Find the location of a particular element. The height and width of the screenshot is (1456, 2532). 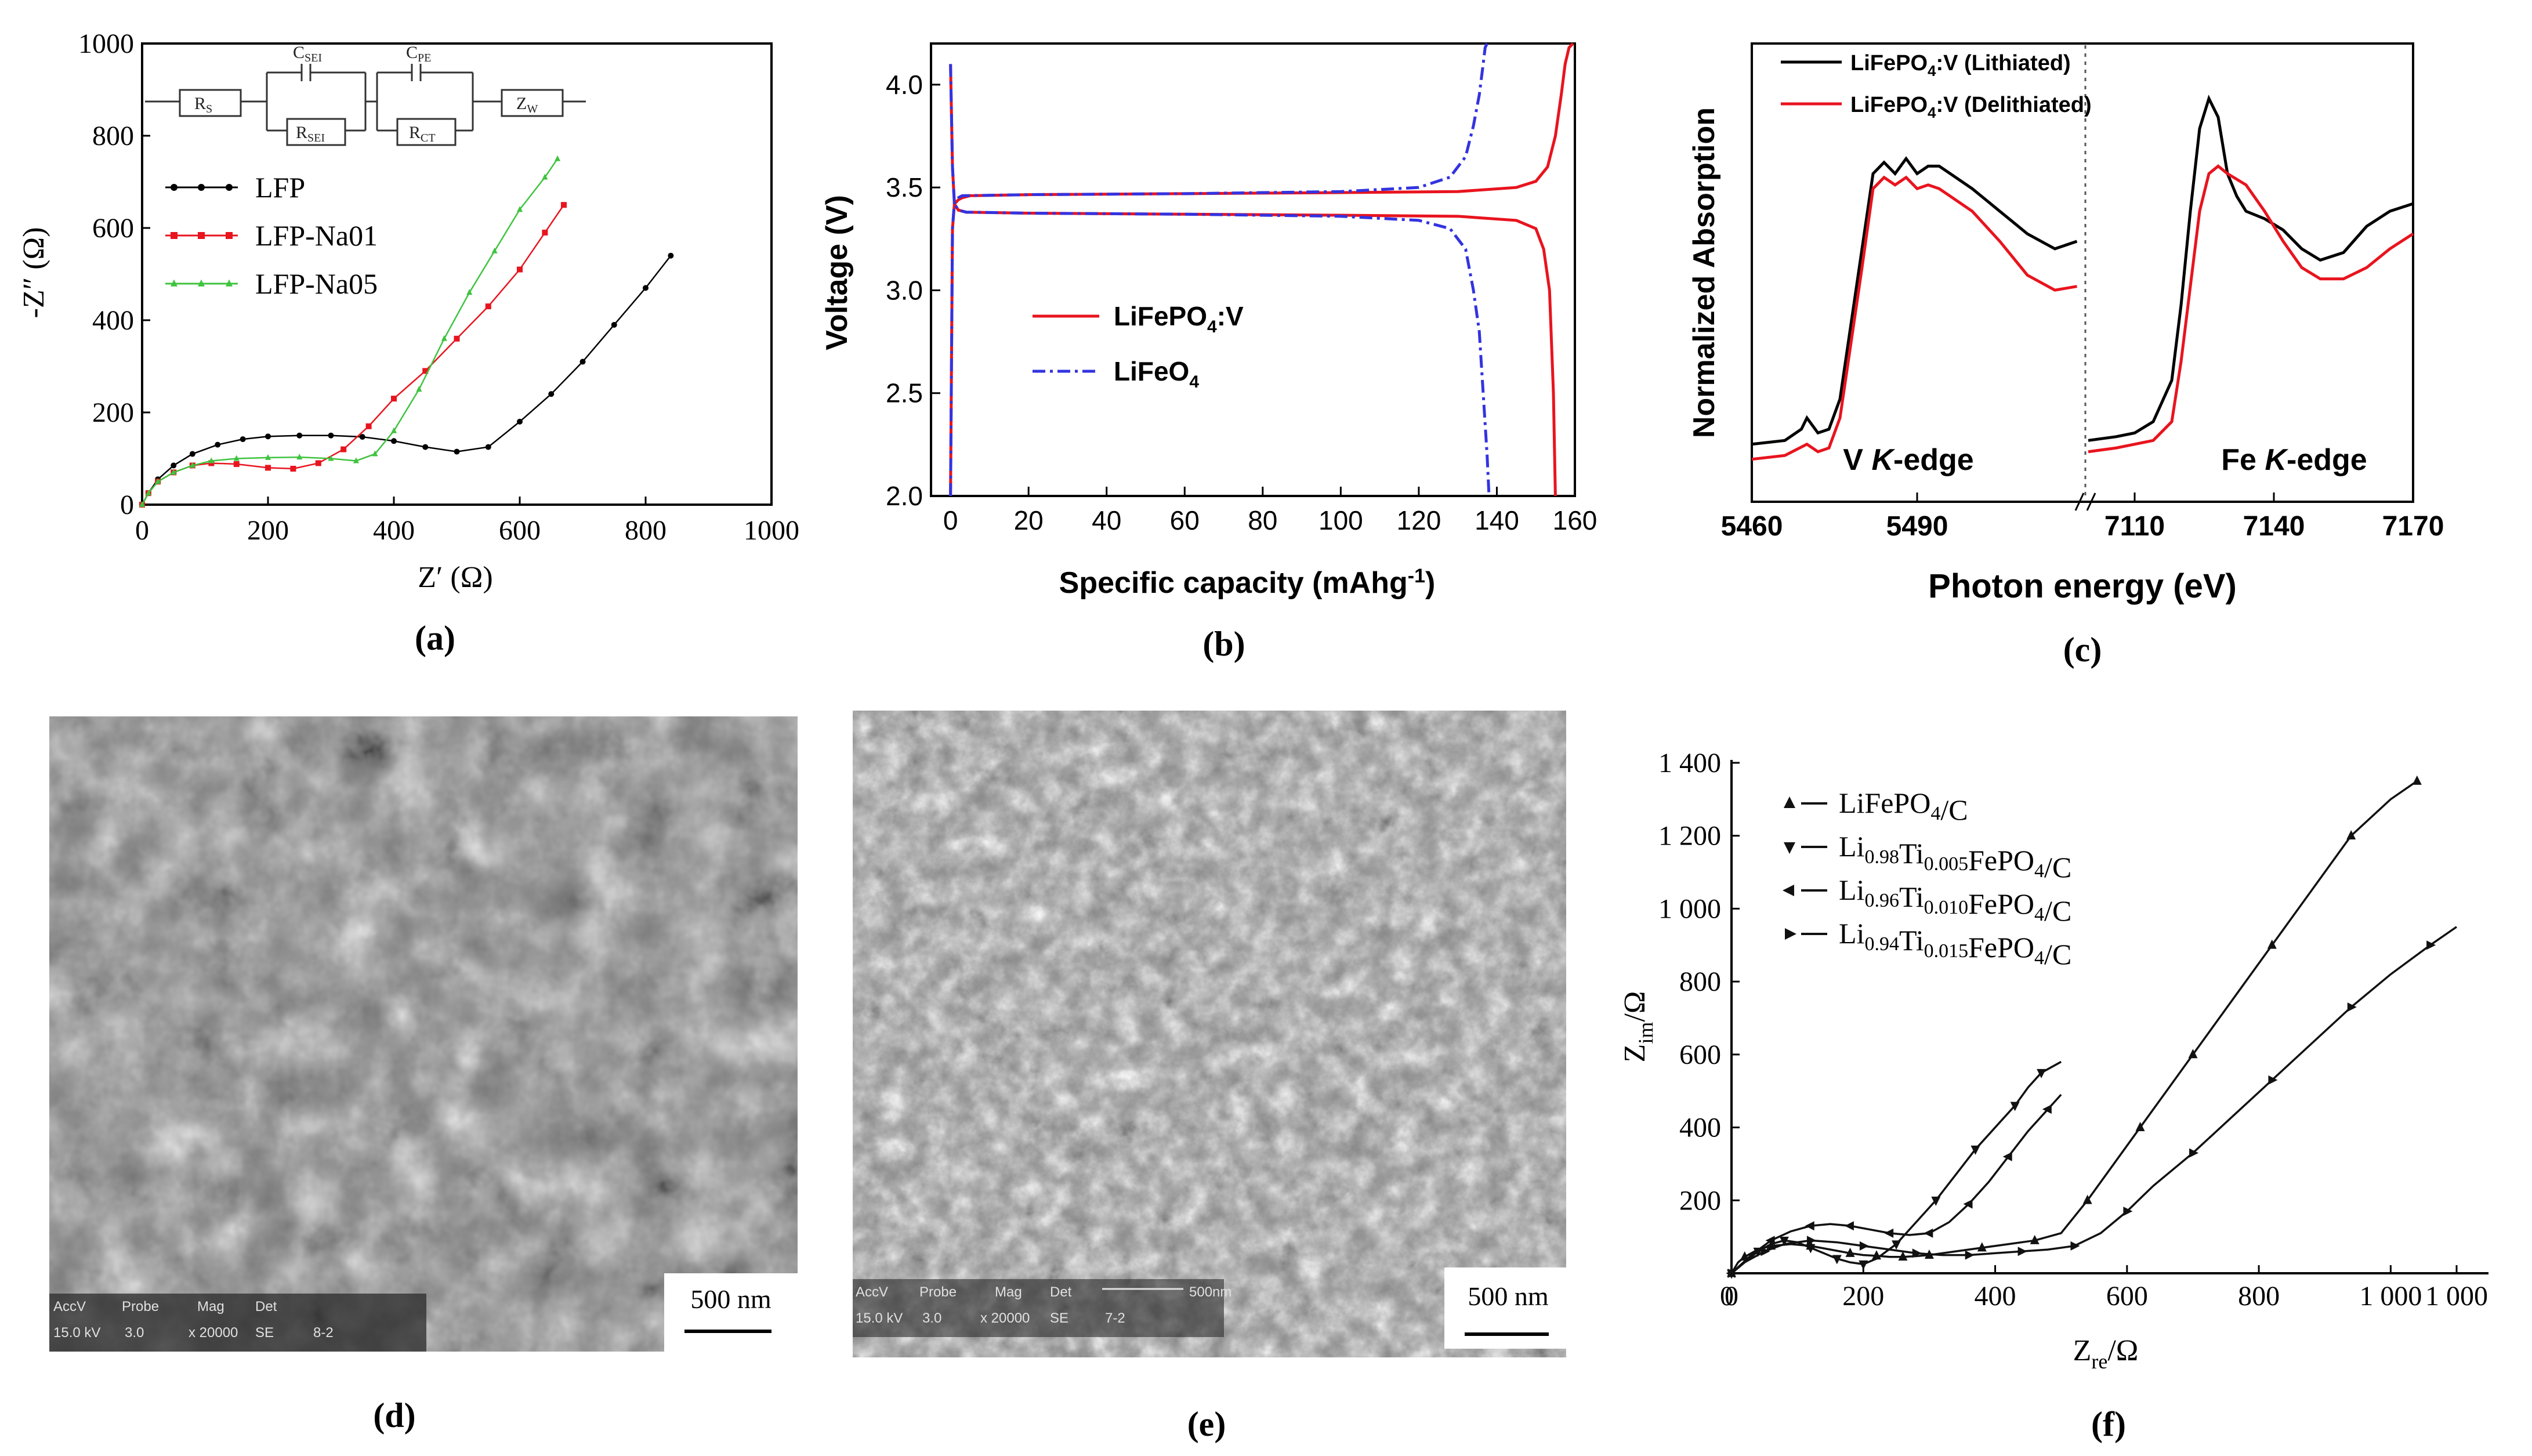

panel-a-xlabel: Z′ (Ω) is located at coordinates (455, 577).